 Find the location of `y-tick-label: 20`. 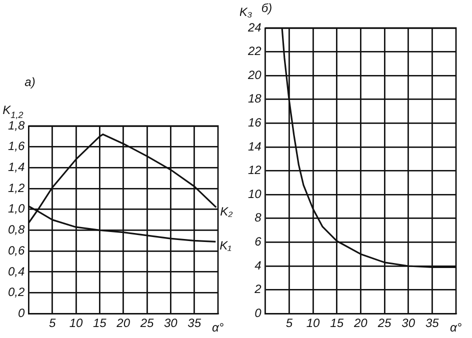

y-tick-label: 20 is located at coordinates (254, 75).